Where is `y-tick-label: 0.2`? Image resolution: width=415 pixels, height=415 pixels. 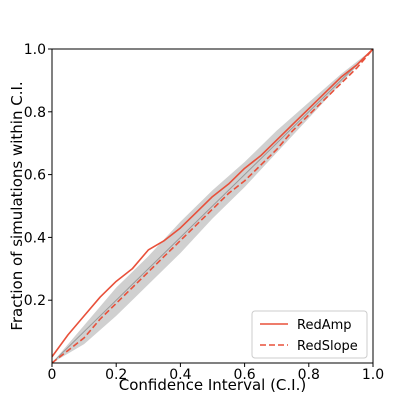 y-tick-label: 0.2 is located at coordinates (35, 301).